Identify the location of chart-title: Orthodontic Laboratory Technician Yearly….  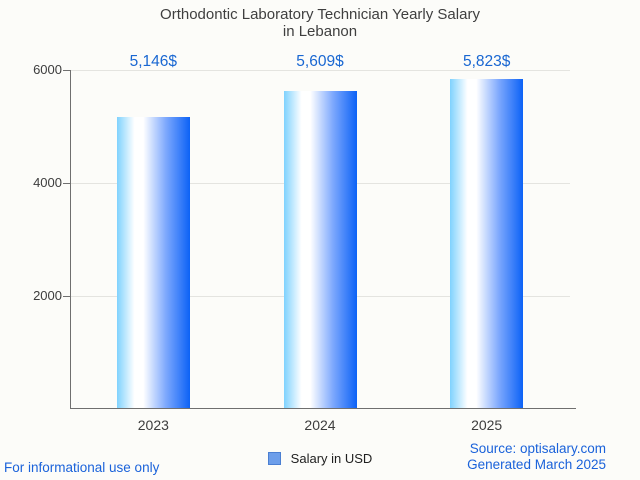
(320, 23).